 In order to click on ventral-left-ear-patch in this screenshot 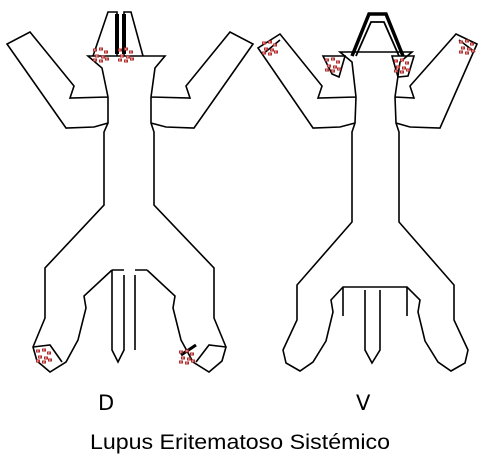, I will do `click(334, 67)`.